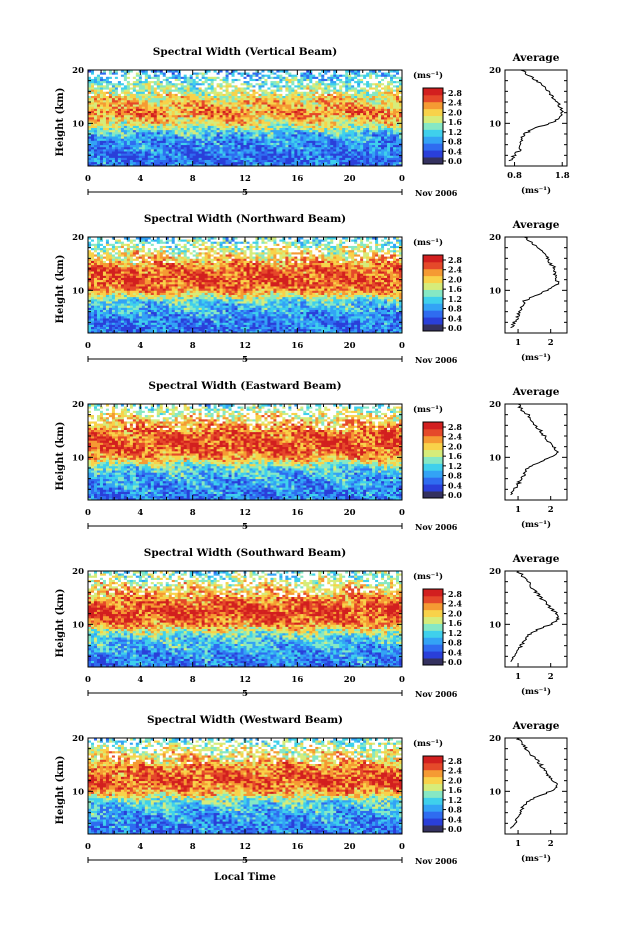  What do you see at coordinates (245, 219) in the screenshot?
I see `panel-title: Spectral Width (Northward Beam)` at bounding box center [245, 219].